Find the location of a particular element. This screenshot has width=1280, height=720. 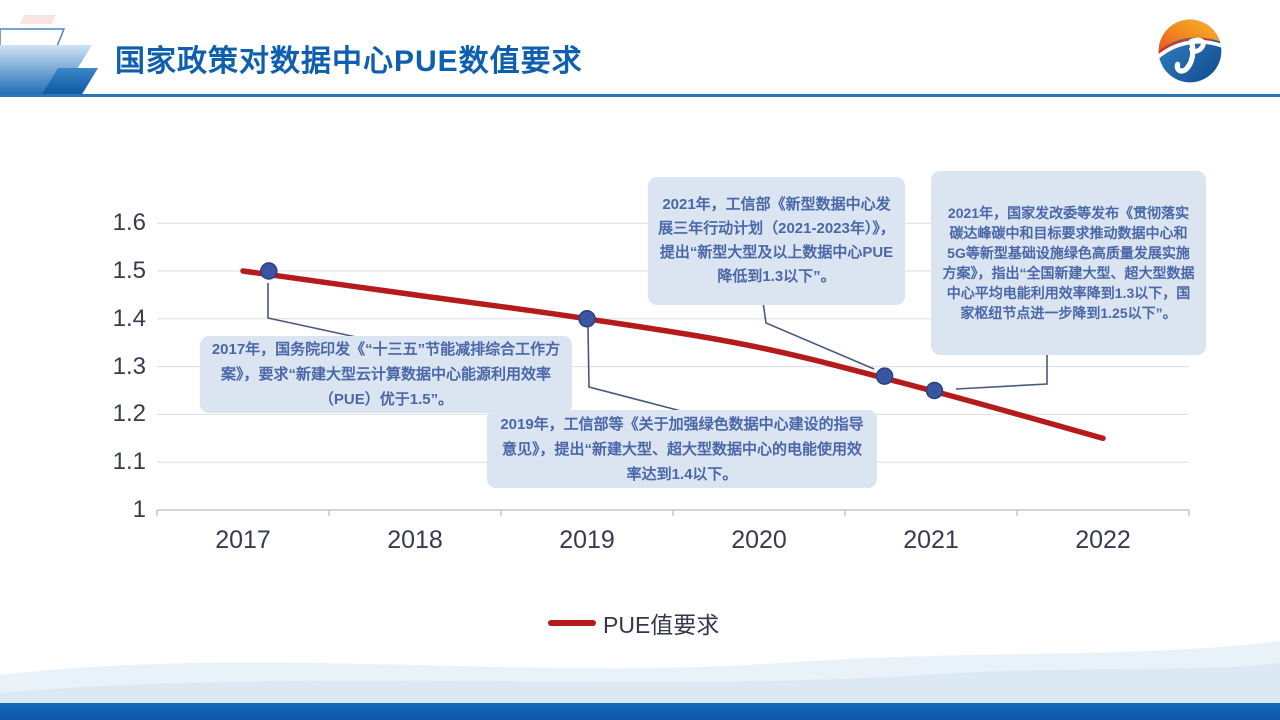

y-axis-label: 1.3 is located at coordinates (129, 366).